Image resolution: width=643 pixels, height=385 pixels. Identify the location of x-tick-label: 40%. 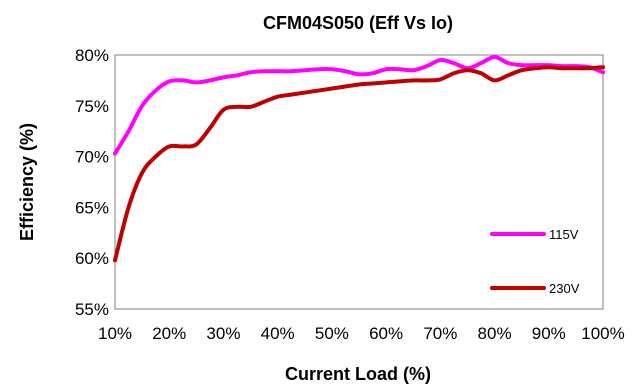
(278, 333).